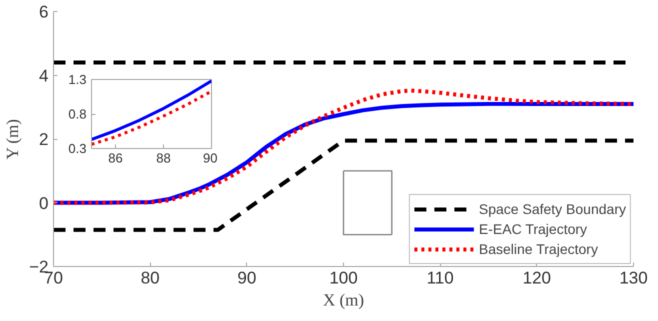 The height and width of the screenshot is (321, 658). What do you see at coordinates (343, 278) in the screenshot?
I see `x-tick-label: 100` at bounding box center [343, 278].